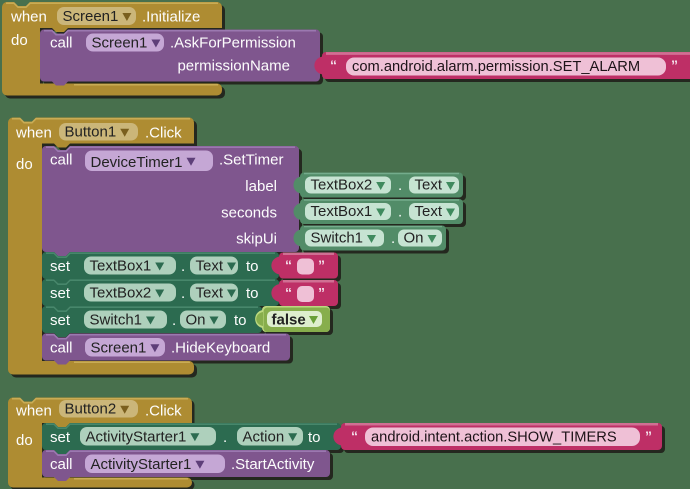 Image resolution: width=690 pixels, height=489 pixels. Describe the element at coordinates (494, 438) in the screenshot. I see `svg-text:android.intent.action.SHOW_TIM: android.intent.action.SHOW_TIMERS` at that location.